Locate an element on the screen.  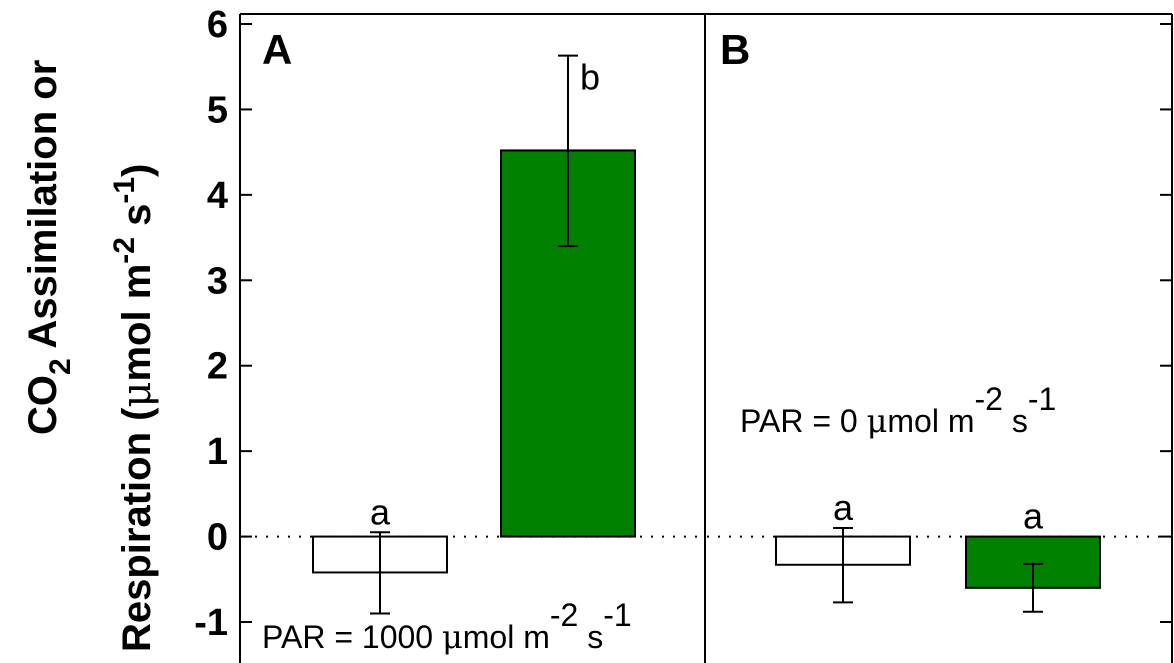
sig-label-a-1: a is located at coordinates (380, 511).